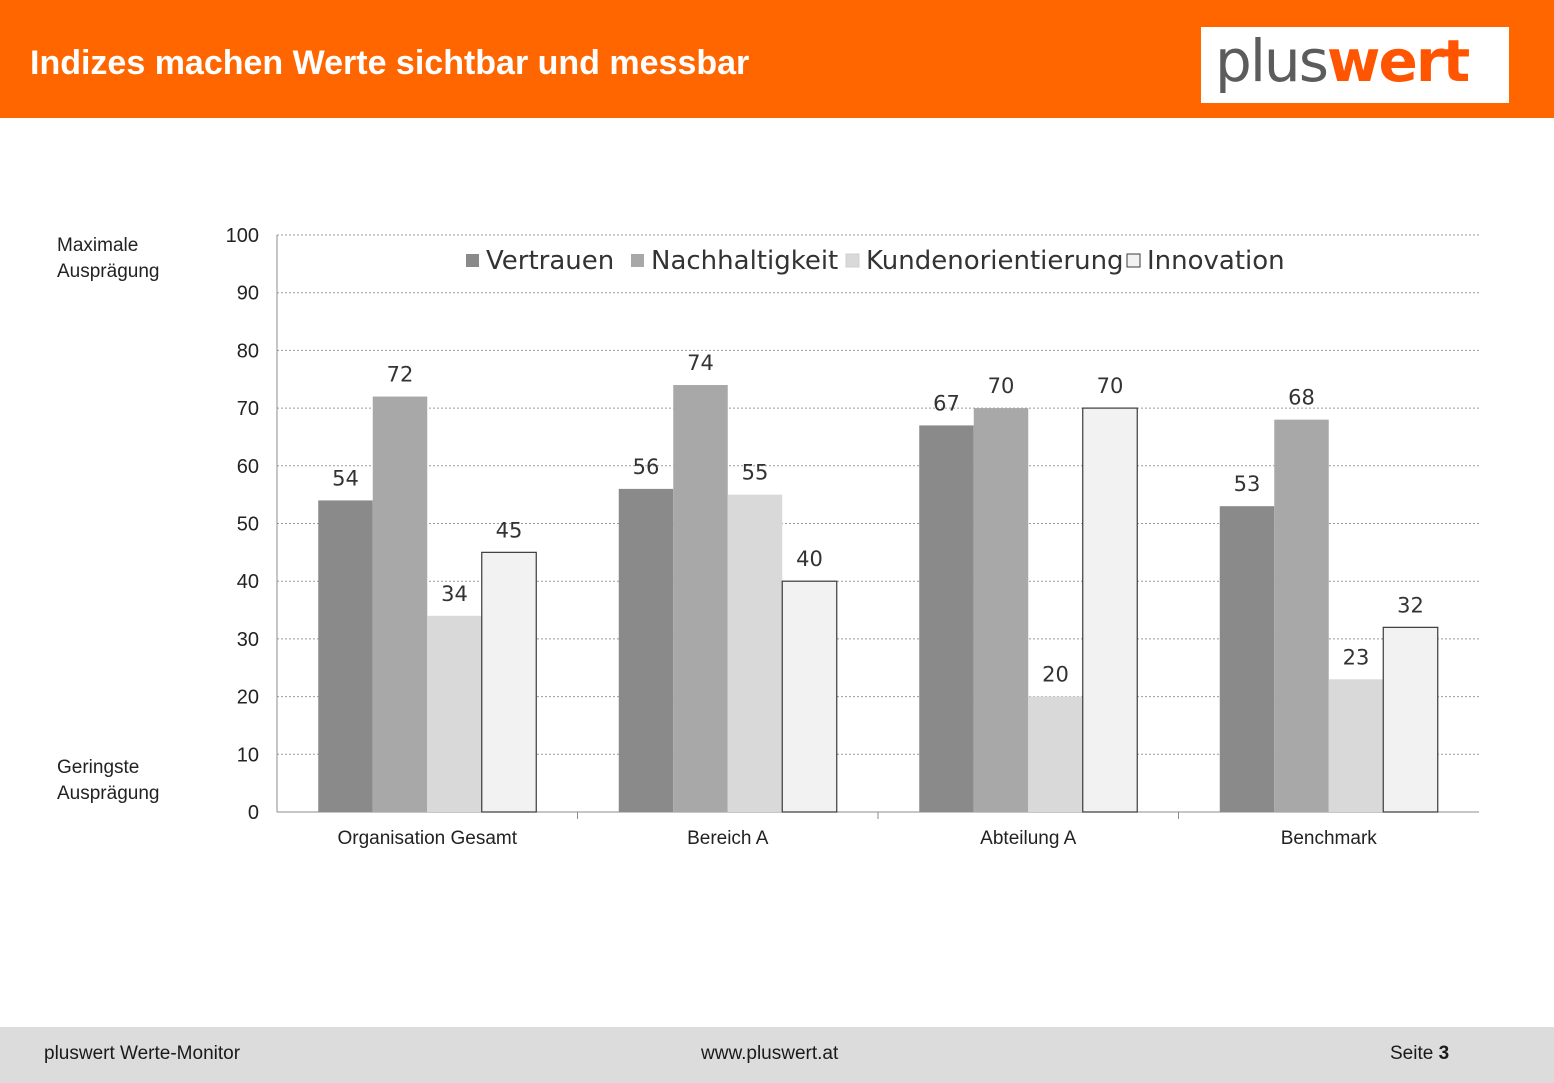  What do you see at coordinates (509, 530) in the screenshot?
I see `data-label: 45` at bounding box center [509, 530].